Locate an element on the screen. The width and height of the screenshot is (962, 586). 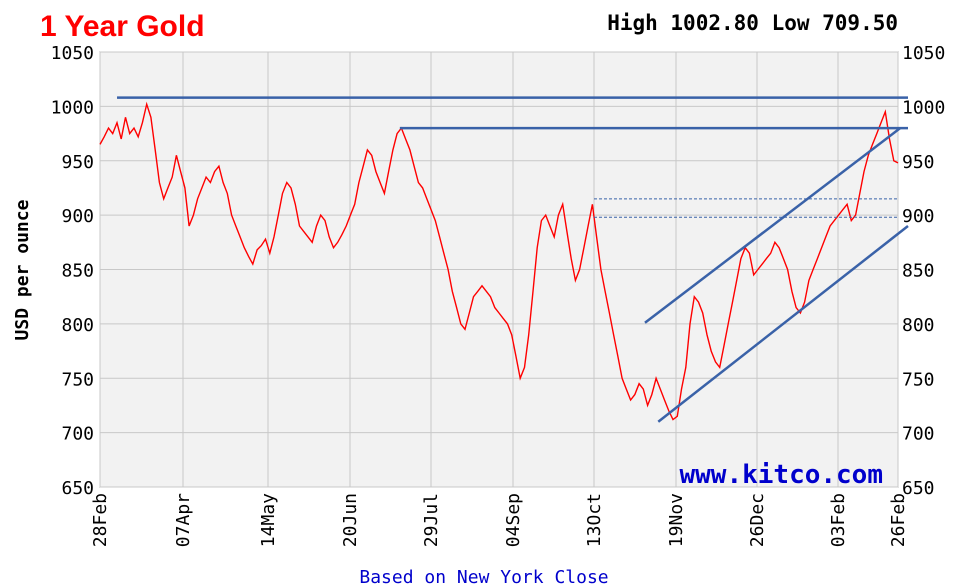
y-tick-label-left: 1050 is located at coordinates (72, 53).